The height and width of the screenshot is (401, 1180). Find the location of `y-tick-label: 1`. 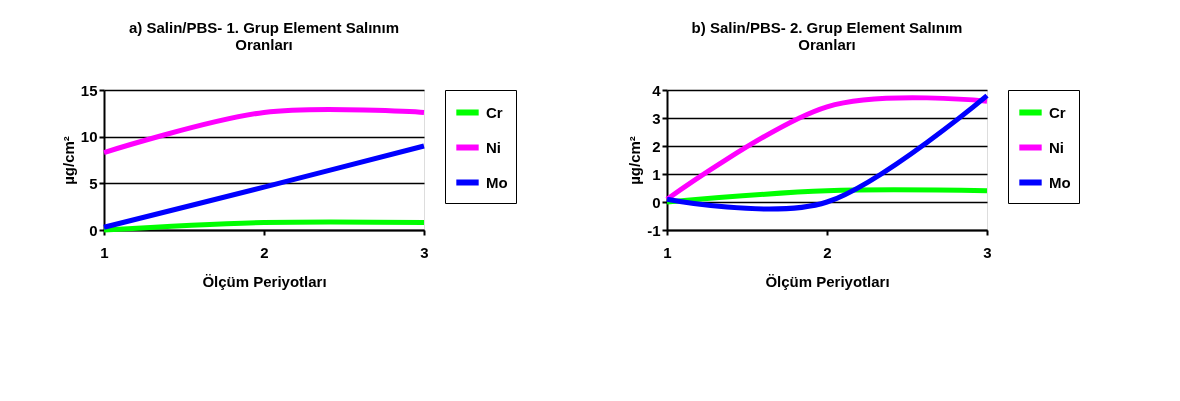

y-tick-label: 1 is located at coordinates (656, 174).